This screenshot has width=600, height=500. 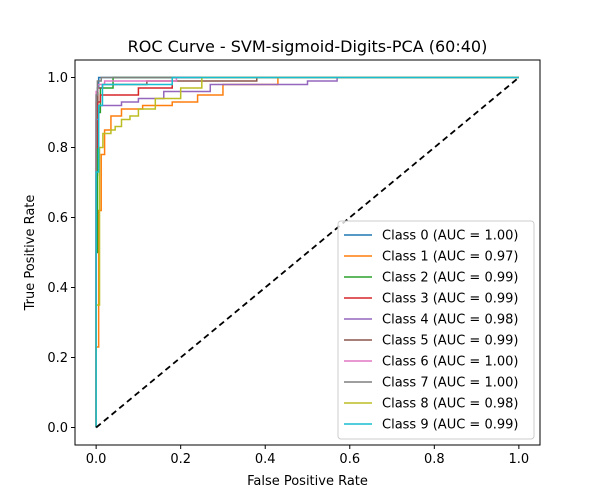 What do you see at coordinates (30, 253) in the screenshot?
I see `y-axis-label: True Positive Rate` at bounding box center [30, 253].